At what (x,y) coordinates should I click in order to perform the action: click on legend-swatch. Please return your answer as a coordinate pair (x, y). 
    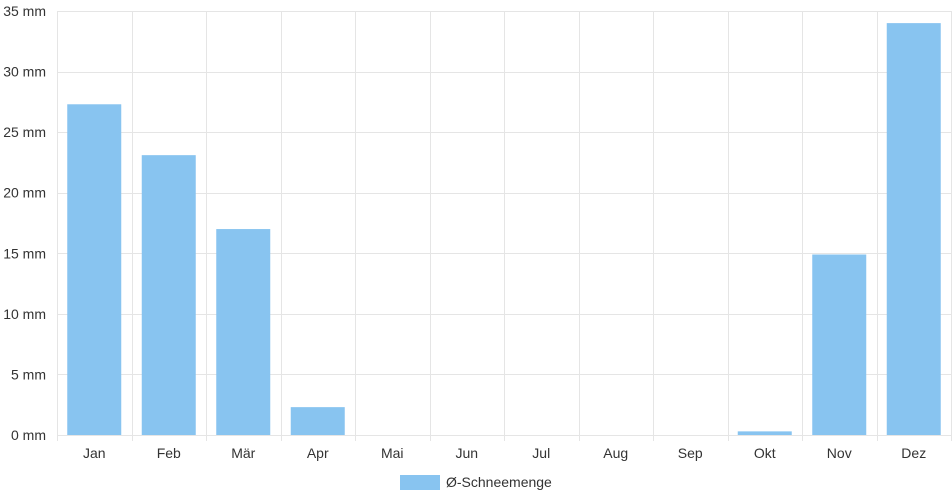
    Looking at the image, I should click on (420, 482).